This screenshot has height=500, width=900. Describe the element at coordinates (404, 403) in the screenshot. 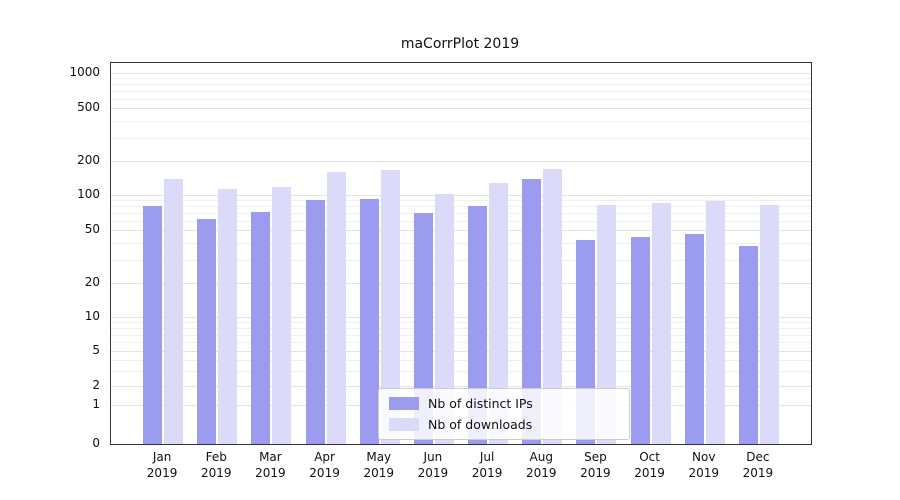

I see `legend-swatch-distinct-ips` at that location.